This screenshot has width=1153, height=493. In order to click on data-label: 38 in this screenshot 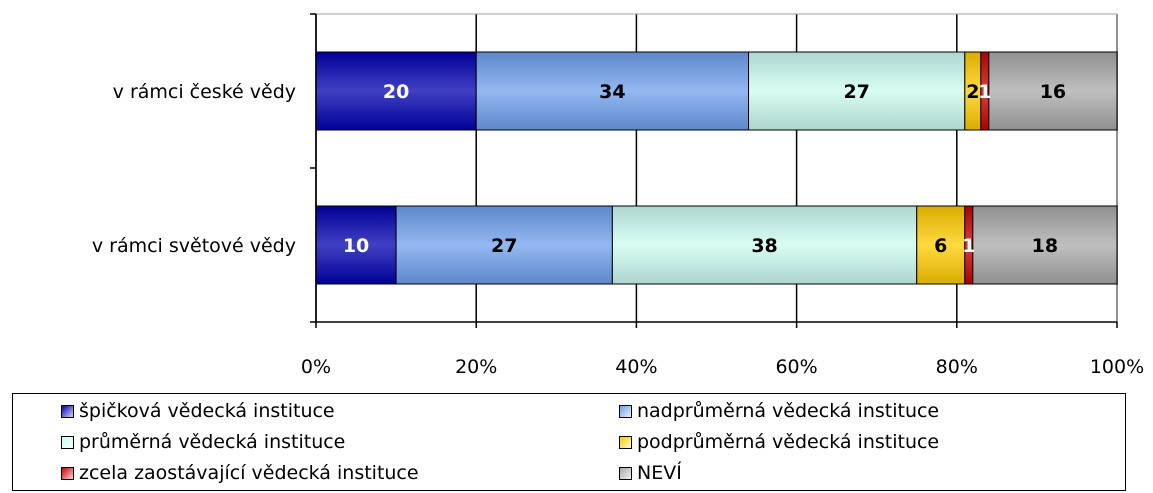, I will do `click(764, 246)`.